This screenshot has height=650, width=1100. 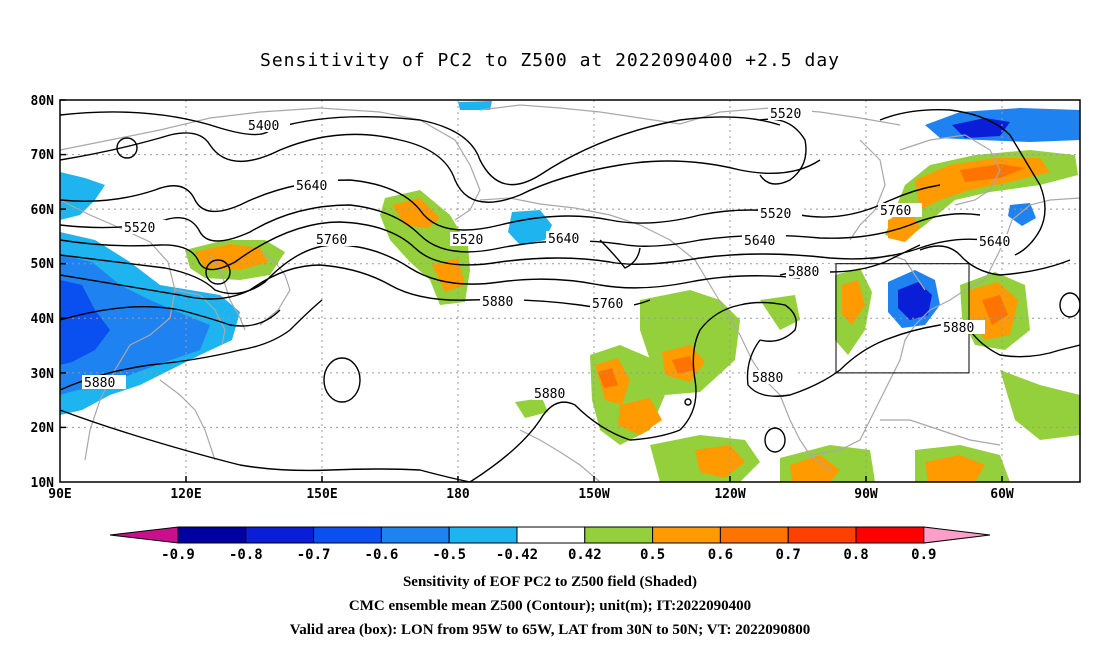 I want to click on negative-area-pacific, so click(x=530, y=227).